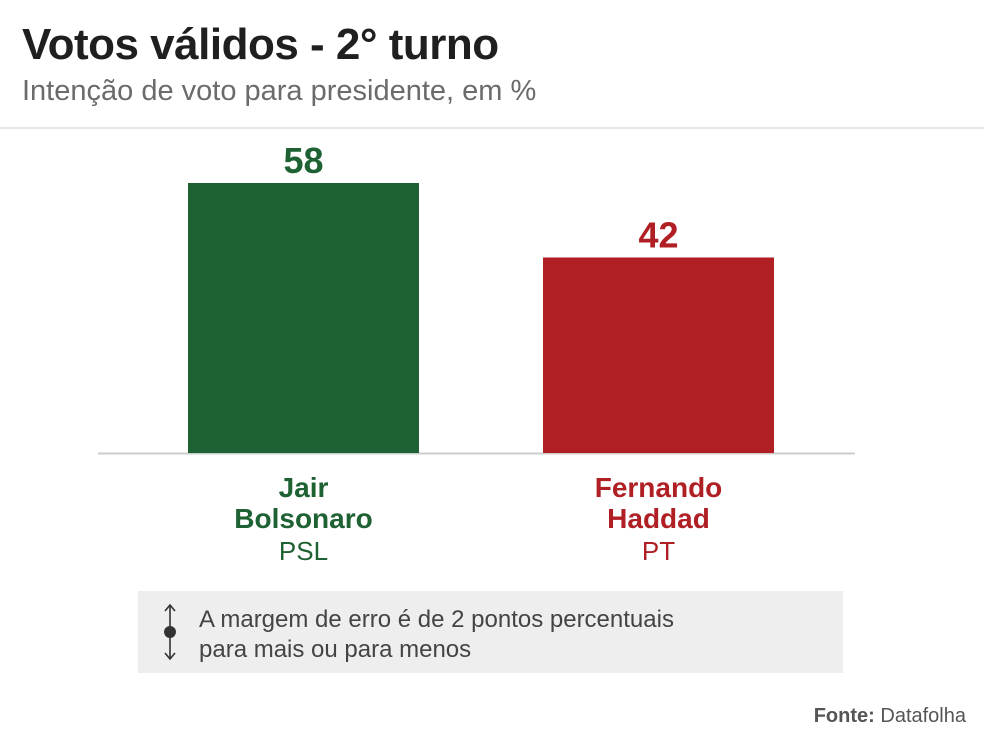 The width and height of the screenshot is (984, 734). What do you see at coordinates (658, 518) in the screenshot?
I see `category-label-fernando-haddad-line-2: Haddad` at bounding box center [658, 518].